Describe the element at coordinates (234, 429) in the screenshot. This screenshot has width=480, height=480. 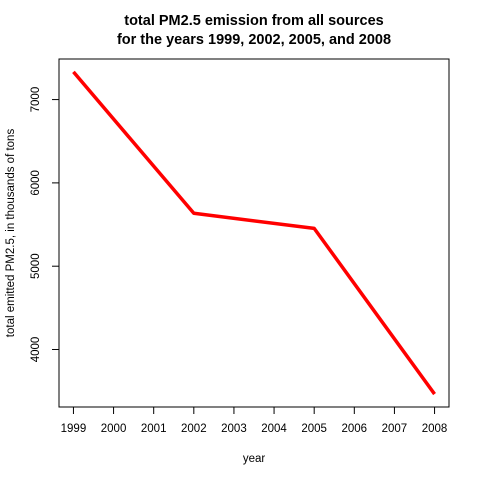
I see `x-tick-label: 2003` at that location.